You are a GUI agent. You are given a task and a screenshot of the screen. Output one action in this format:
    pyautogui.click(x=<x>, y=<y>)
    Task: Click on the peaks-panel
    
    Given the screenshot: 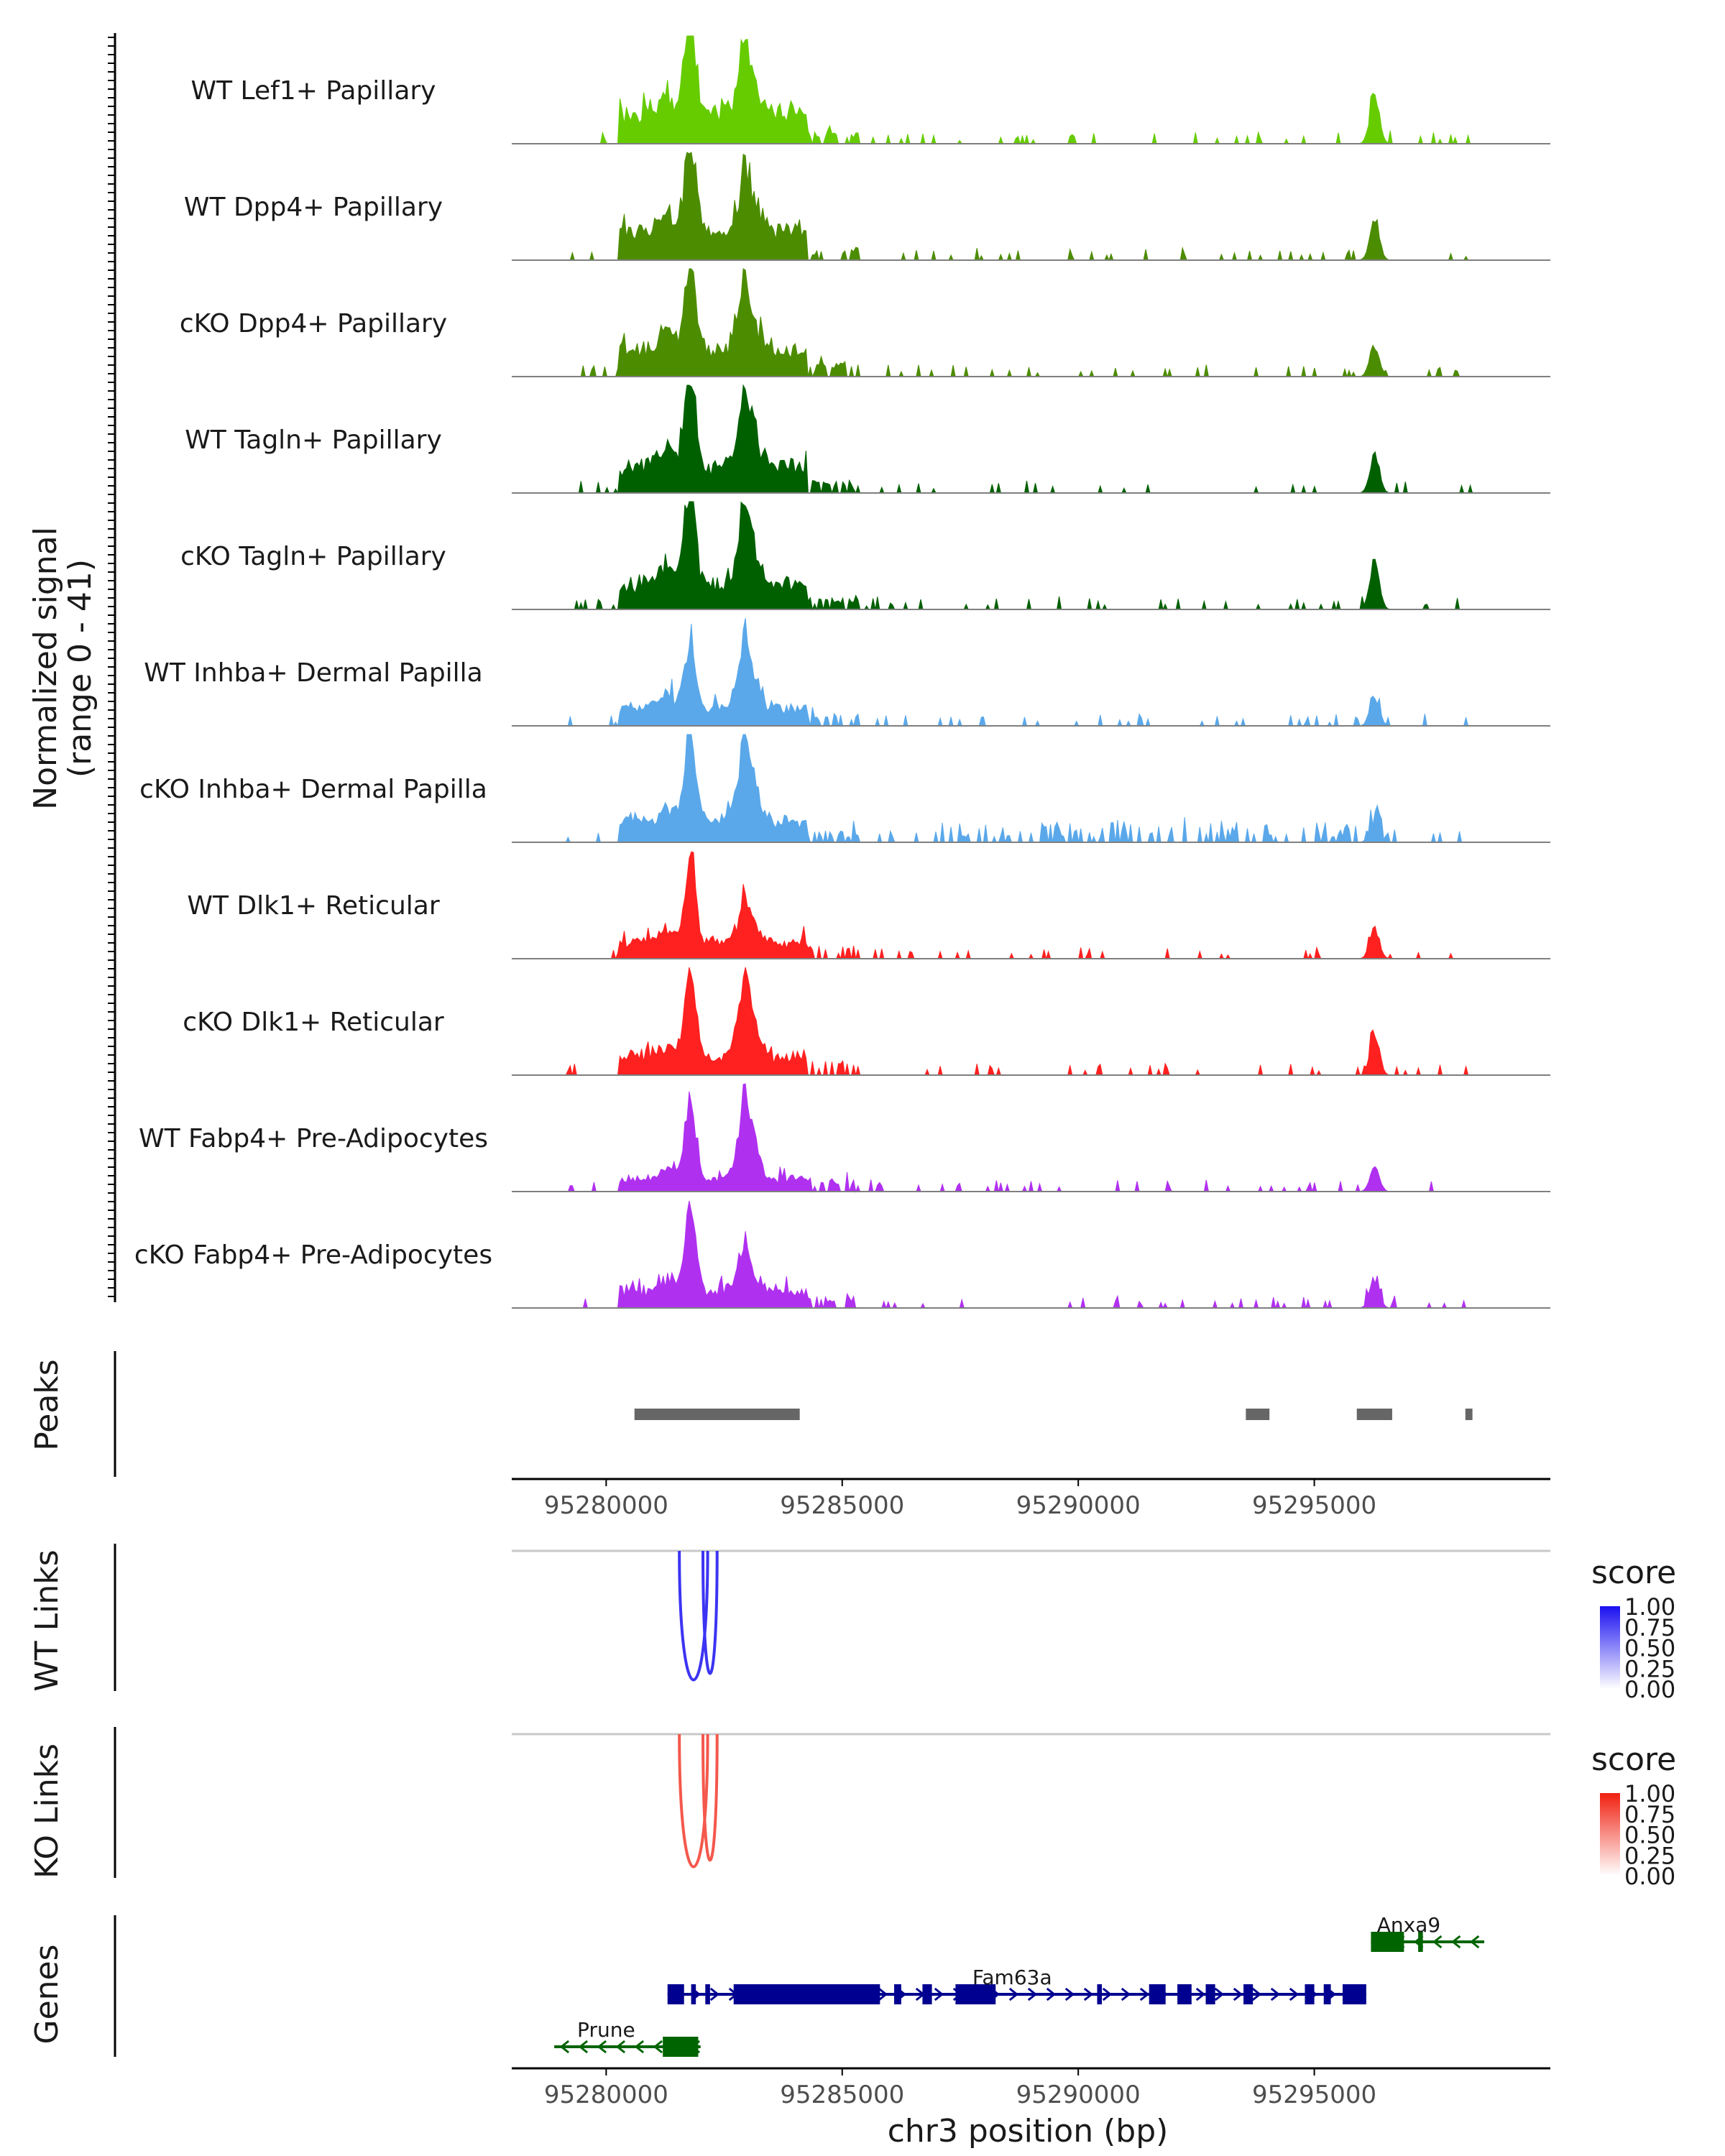 What is the action you would take?
    pyautogui.click(x=793, y=1414)
    